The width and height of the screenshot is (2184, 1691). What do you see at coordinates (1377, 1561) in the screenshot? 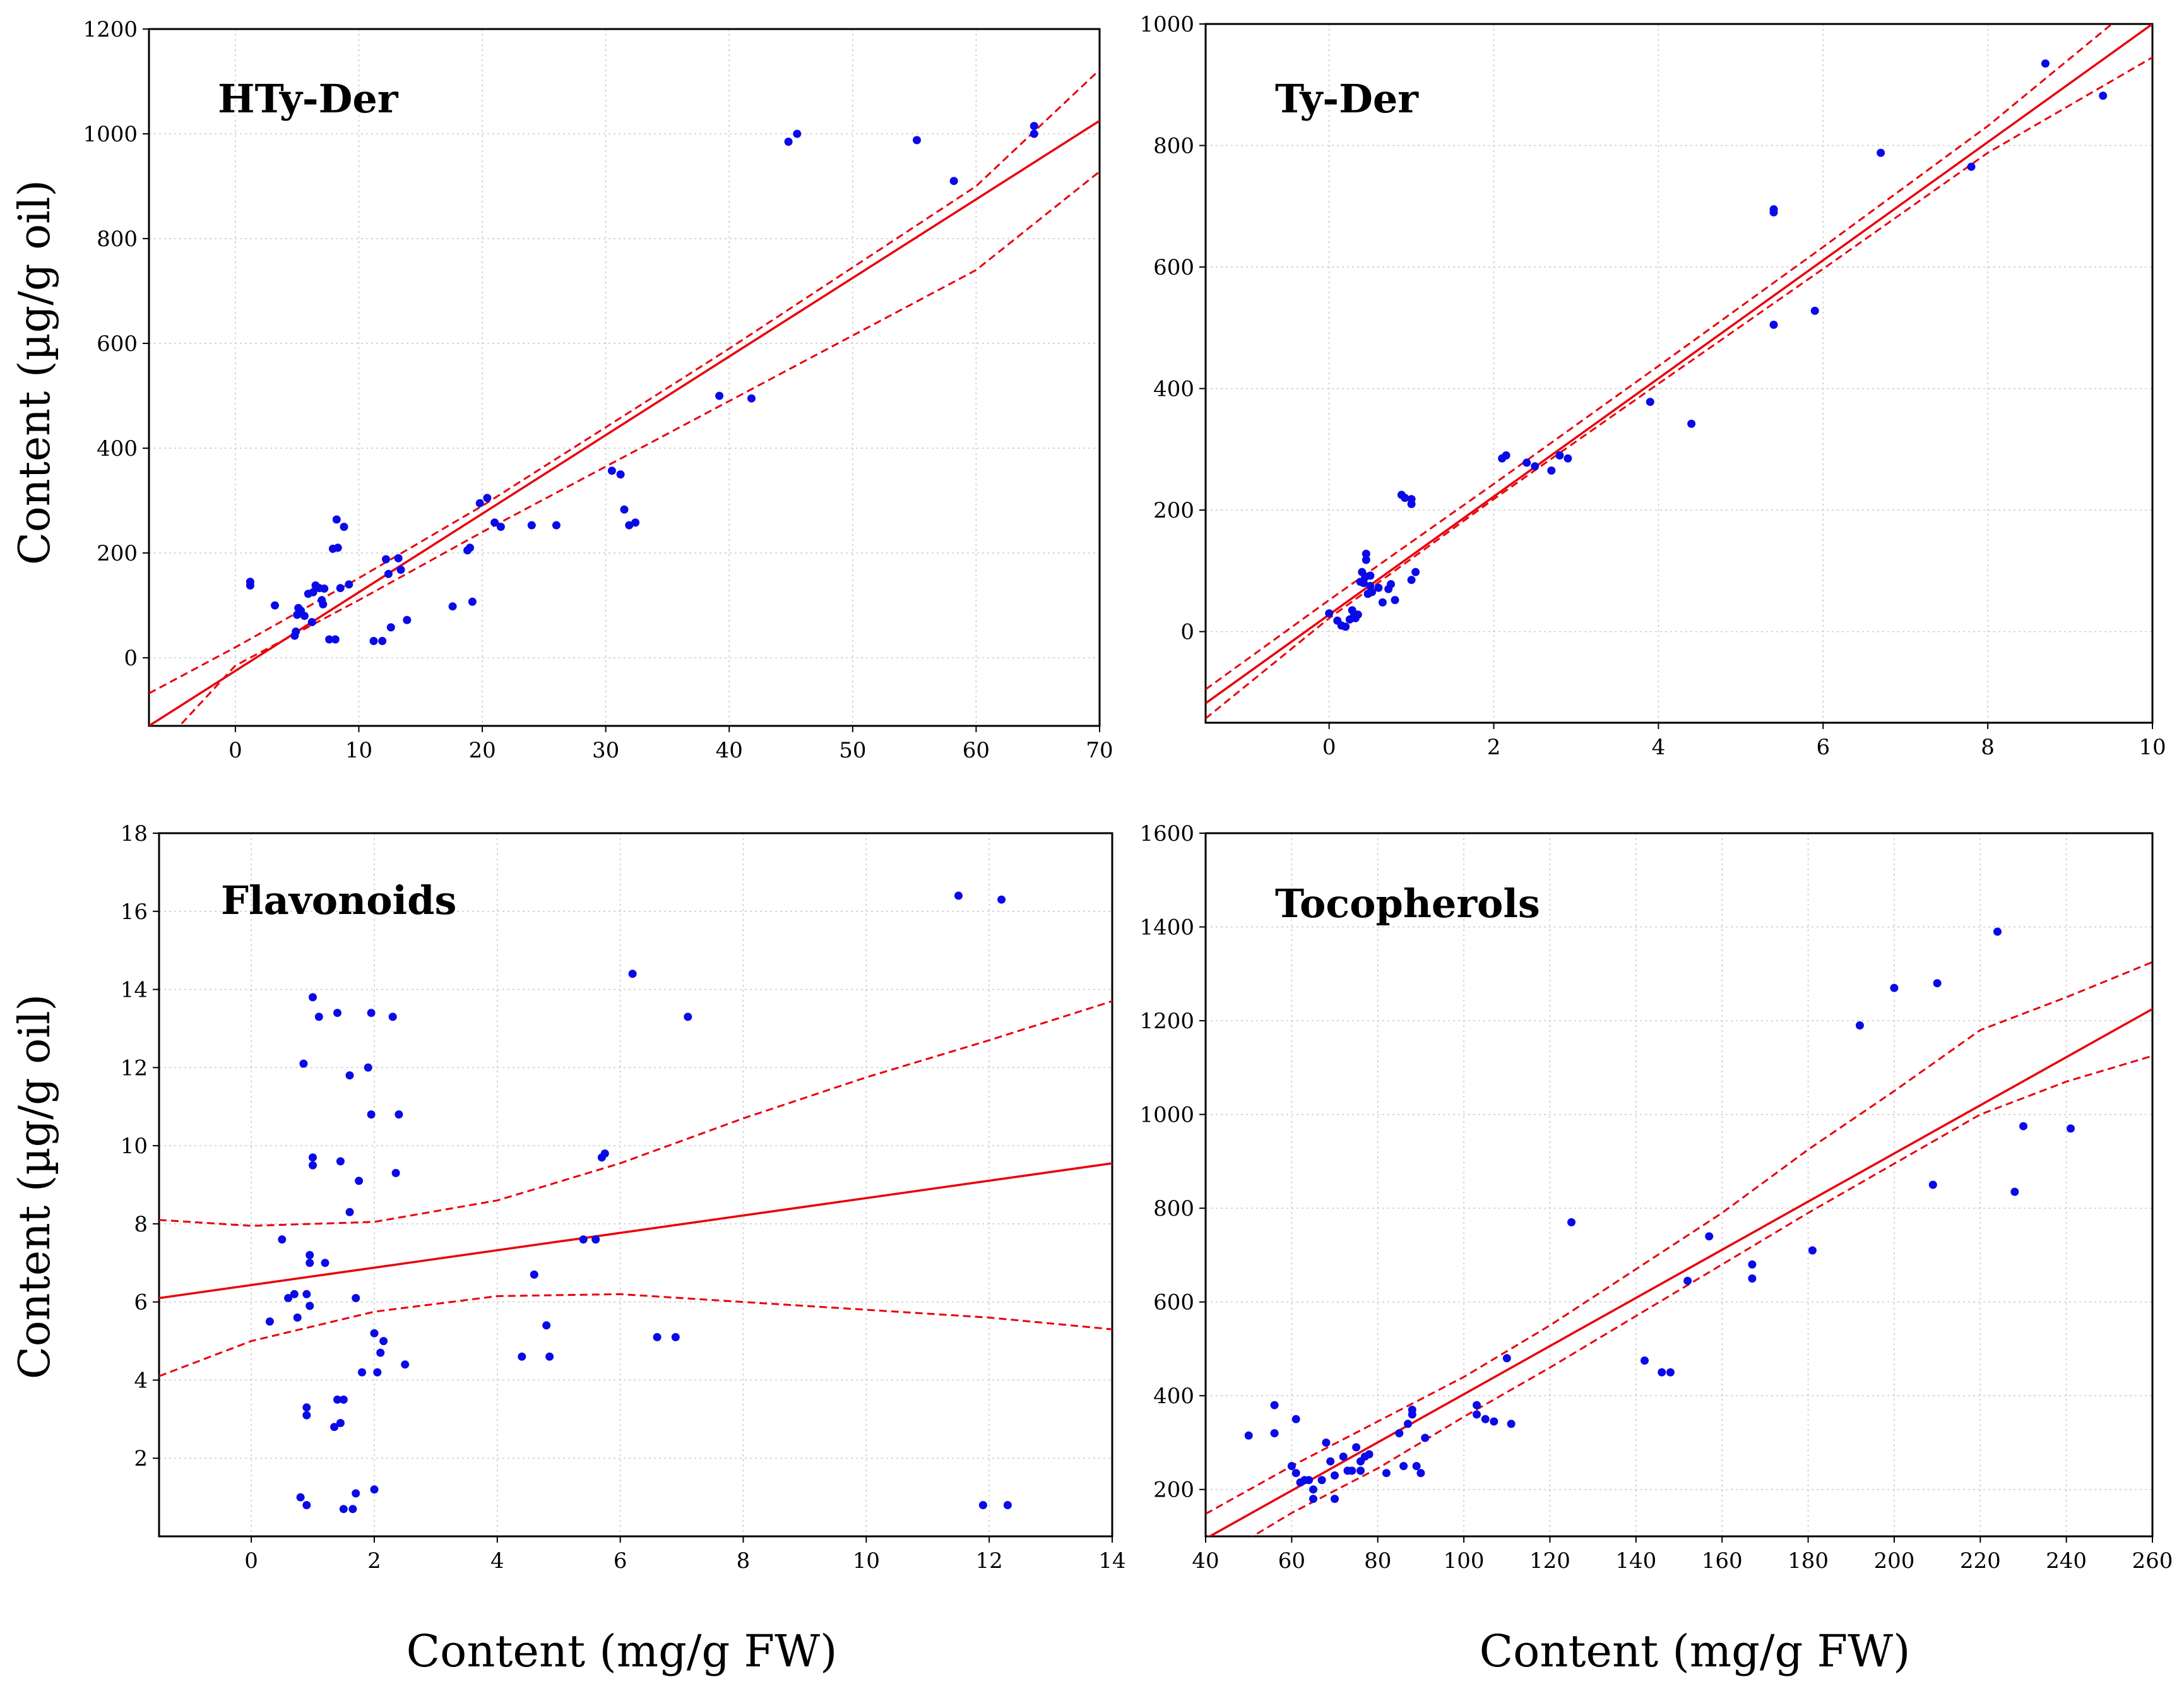
I see `x-tick-label: 80` at bounding box center [1377, 1561].